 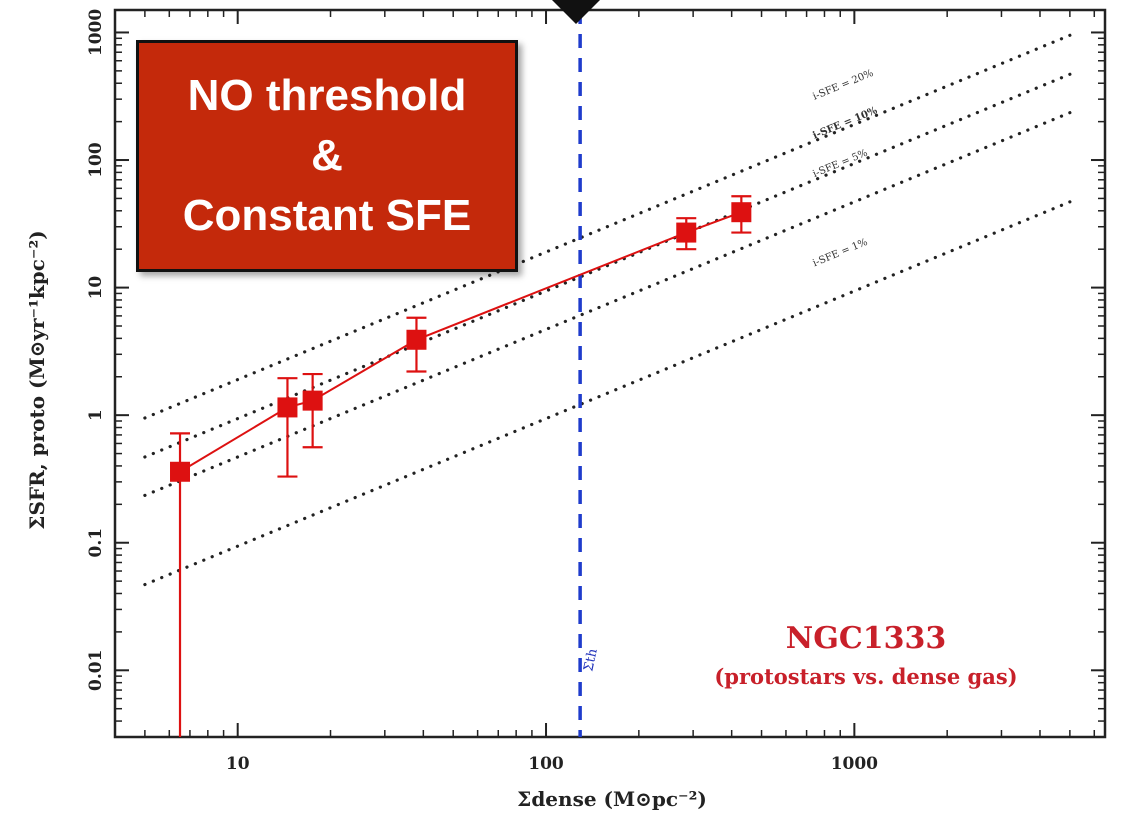 What do you see at coordinates (840, 164) in the screenshot?
I see `sfe-line-label: i-SFE = 5%` at bounding box center [840, 164].